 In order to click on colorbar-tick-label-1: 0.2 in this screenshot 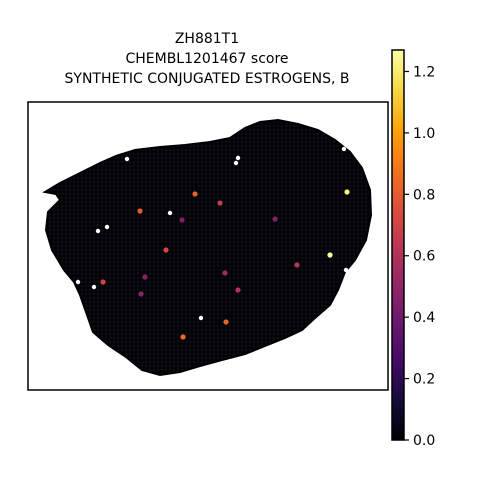, I will do `click(424, 380)`.